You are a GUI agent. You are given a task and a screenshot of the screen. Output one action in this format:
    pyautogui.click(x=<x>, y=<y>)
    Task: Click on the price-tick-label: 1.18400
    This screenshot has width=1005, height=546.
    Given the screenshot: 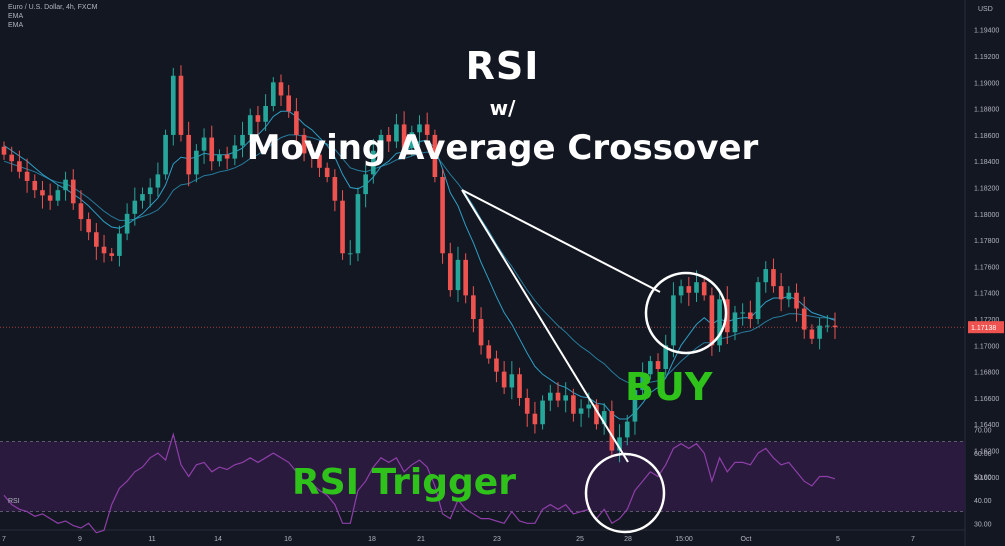 What is the action you would take?
    pyautogui.click(x=986, y=162)
    